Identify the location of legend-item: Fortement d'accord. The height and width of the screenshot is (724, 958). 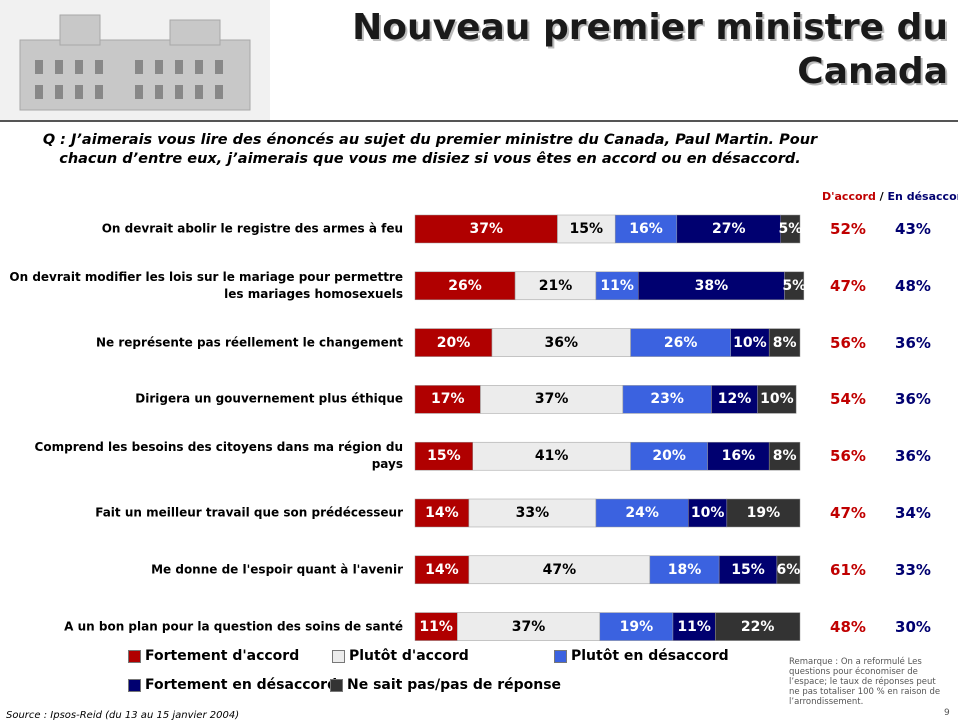
(213, 656).